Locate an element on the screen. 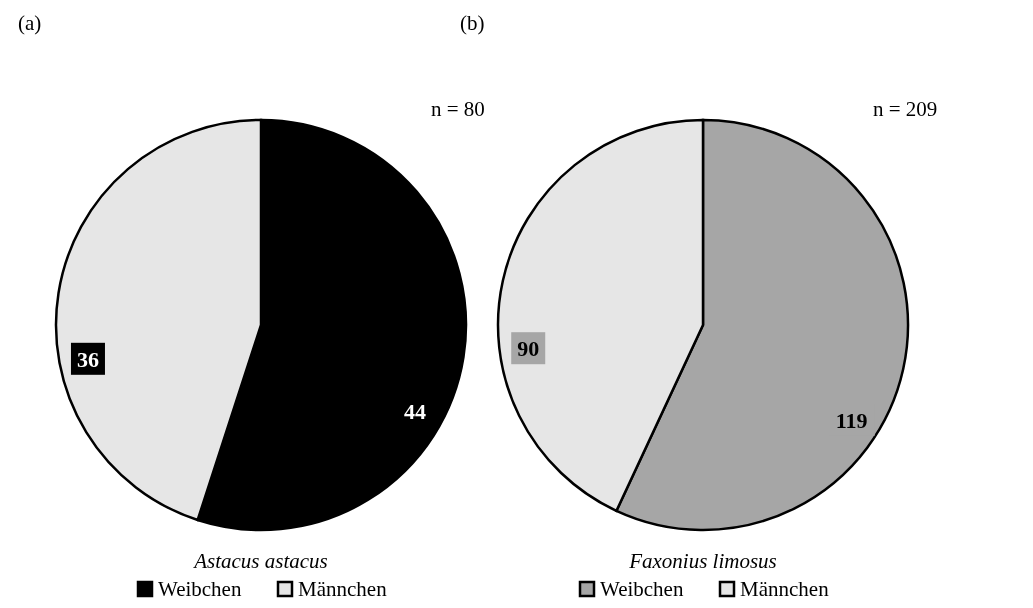  text: Astacus astacus is located at coordinates (260, 561).